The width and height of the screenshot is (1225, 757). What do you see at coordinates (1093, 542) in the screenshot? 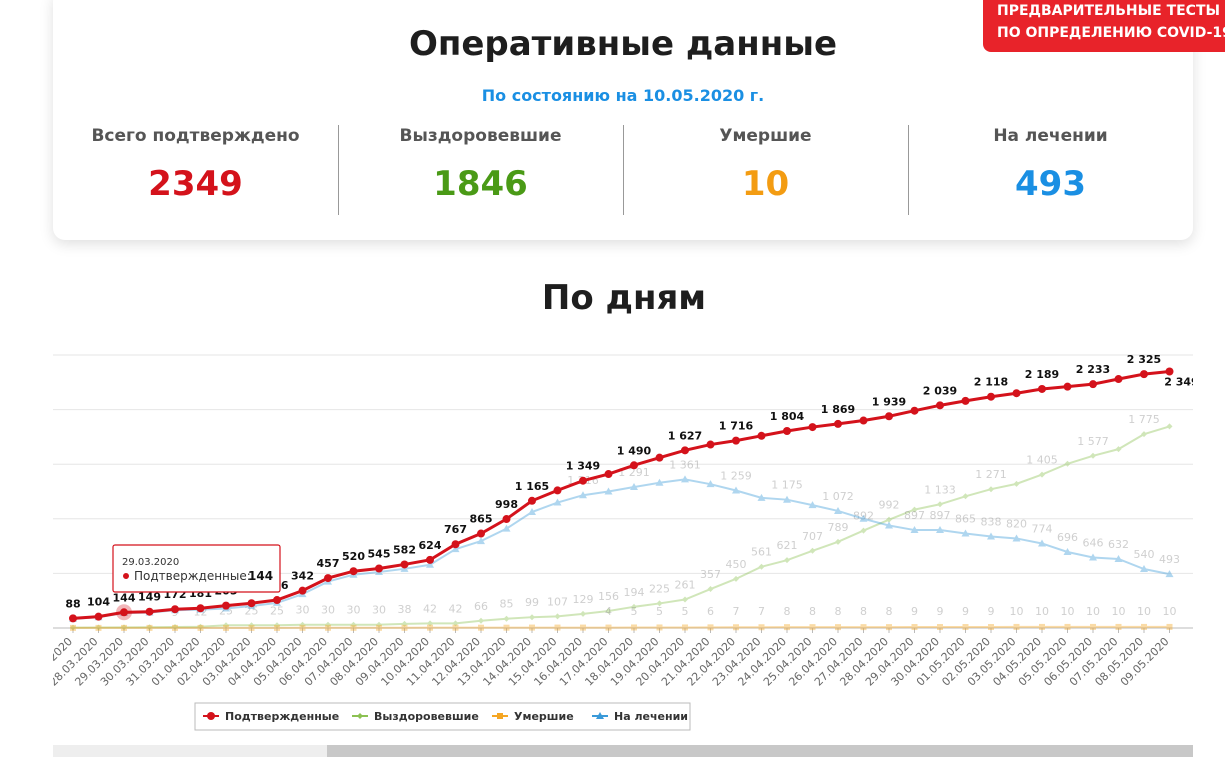
I see `data-label: 646` at bounding box center [1093, 542].